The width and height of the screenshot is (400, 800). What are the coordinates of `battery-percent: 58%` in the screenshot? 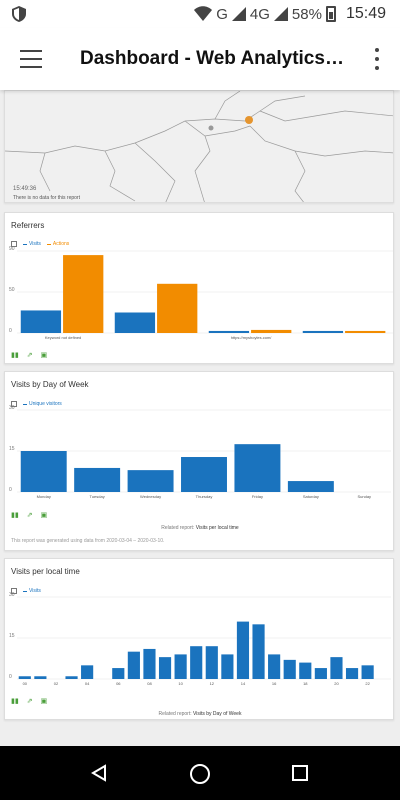 It's located at (306, 14).